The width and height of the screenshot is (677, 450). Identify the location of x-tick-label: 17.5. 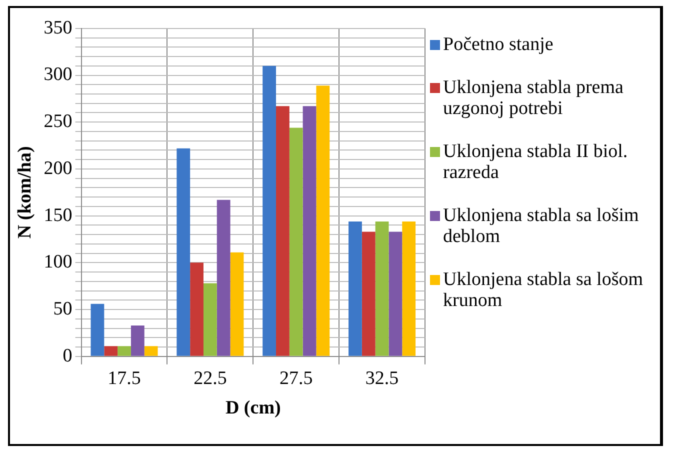
(124, 378).